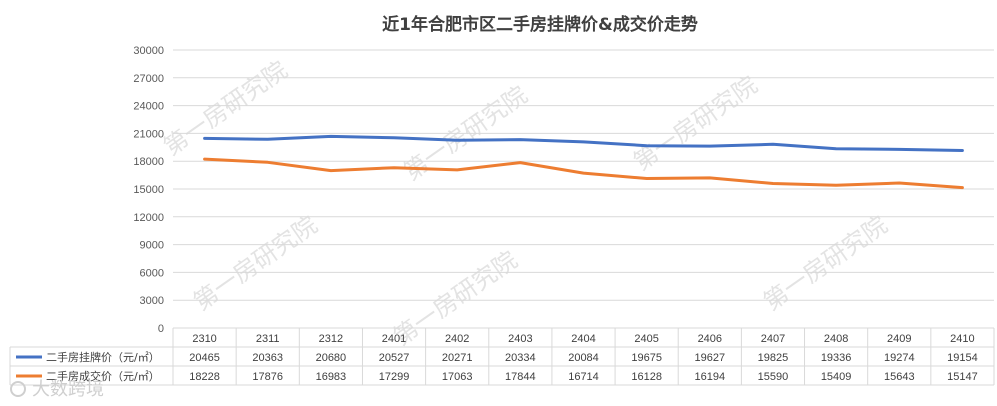  Describe the element at coordinates (583, 358) in the screenshot. I see `data-label: 20084` at that location.